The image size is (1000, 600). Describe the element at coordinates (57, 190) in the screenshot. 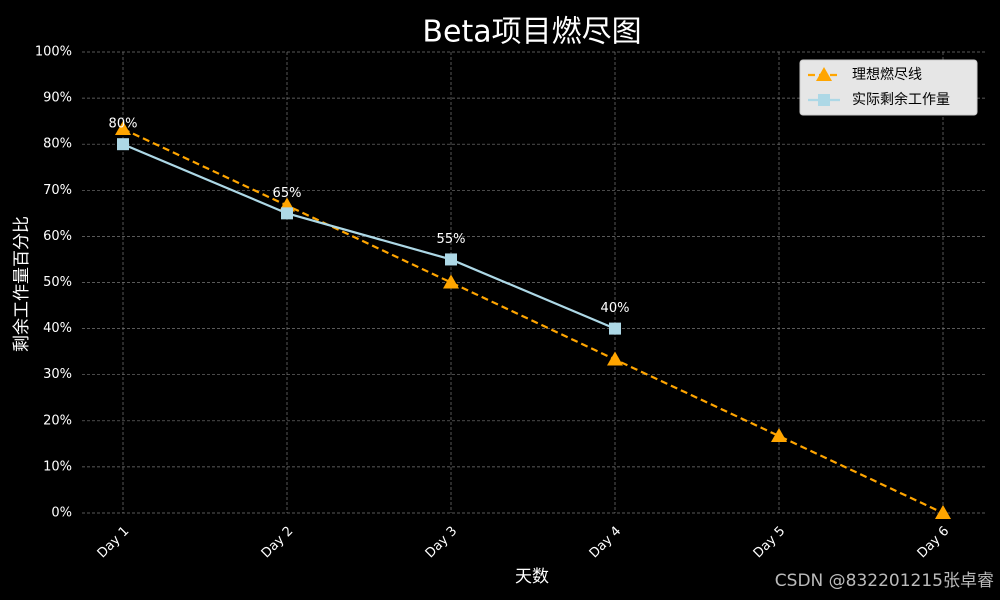

I see `y-tick-label: 70%` at that location.